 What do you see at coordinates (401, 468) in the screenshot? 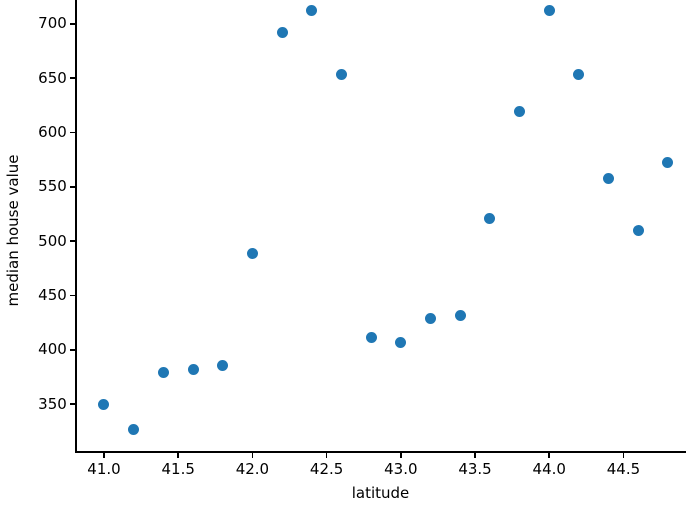
I see `x-axis-tick-label: 43.0` at bounding box center [401, 468].